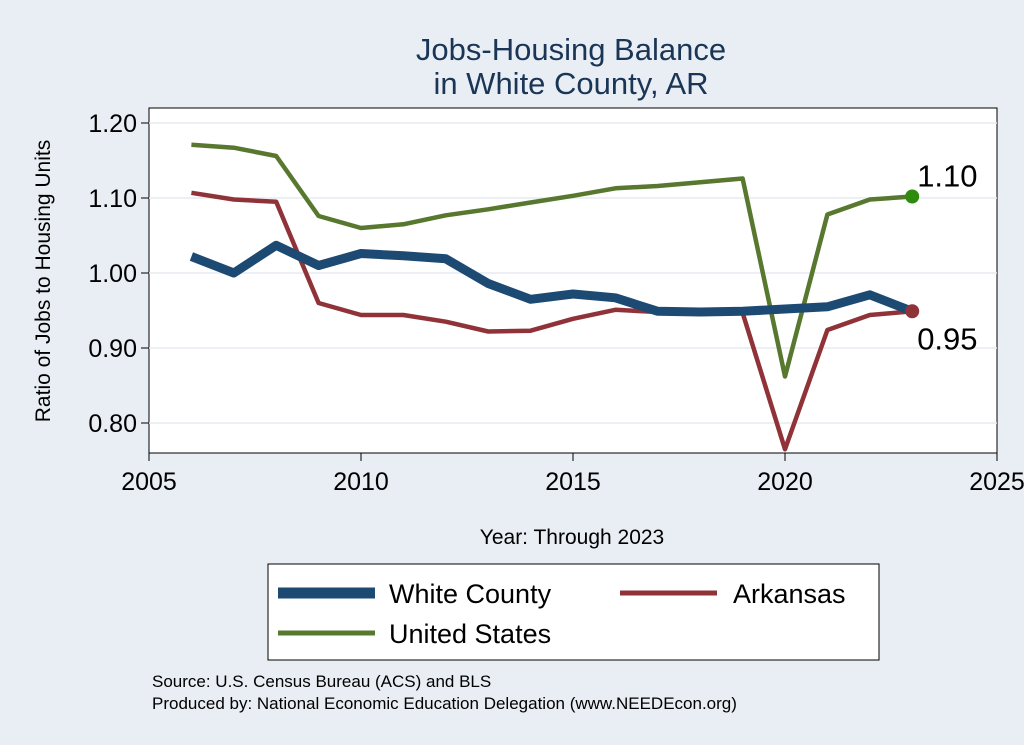 The image size is (1024, 745). Describe the element at coordinates (947, 338) in the screenshot. I see `end-label: 0.95` at that location.